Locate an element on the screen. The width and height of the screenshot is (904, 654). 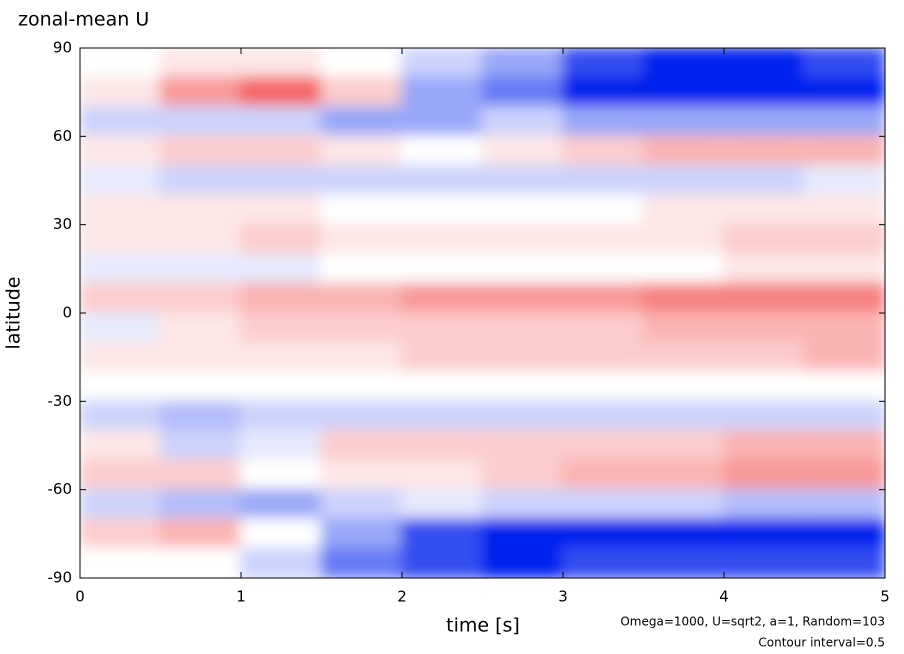
y-axis-label: latitude is located at coordinates (14, 313).